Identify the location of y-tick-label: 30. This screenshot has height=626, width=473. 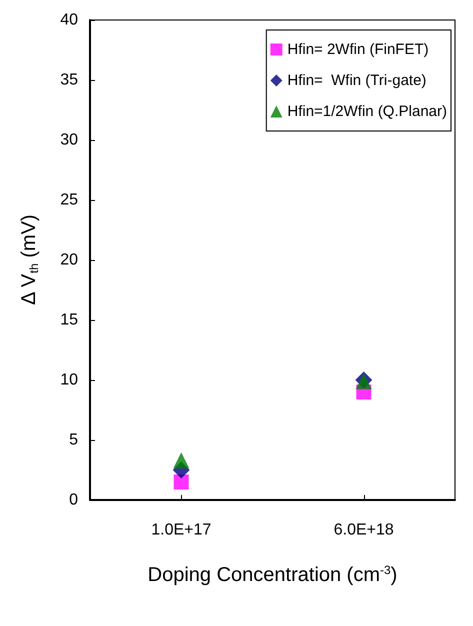
(69, 140).